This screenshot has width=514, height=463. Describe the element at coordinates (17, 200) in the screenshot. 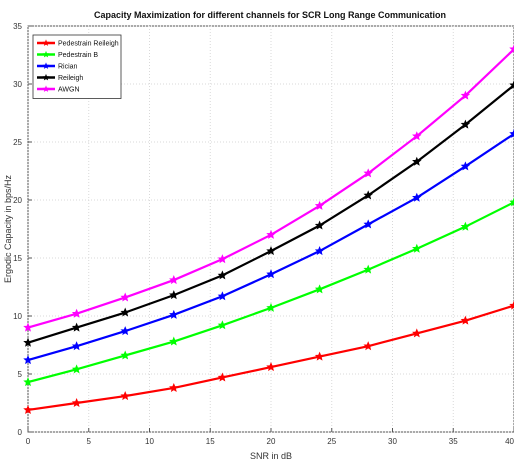

I see `y-tick-label: 20` at that location.